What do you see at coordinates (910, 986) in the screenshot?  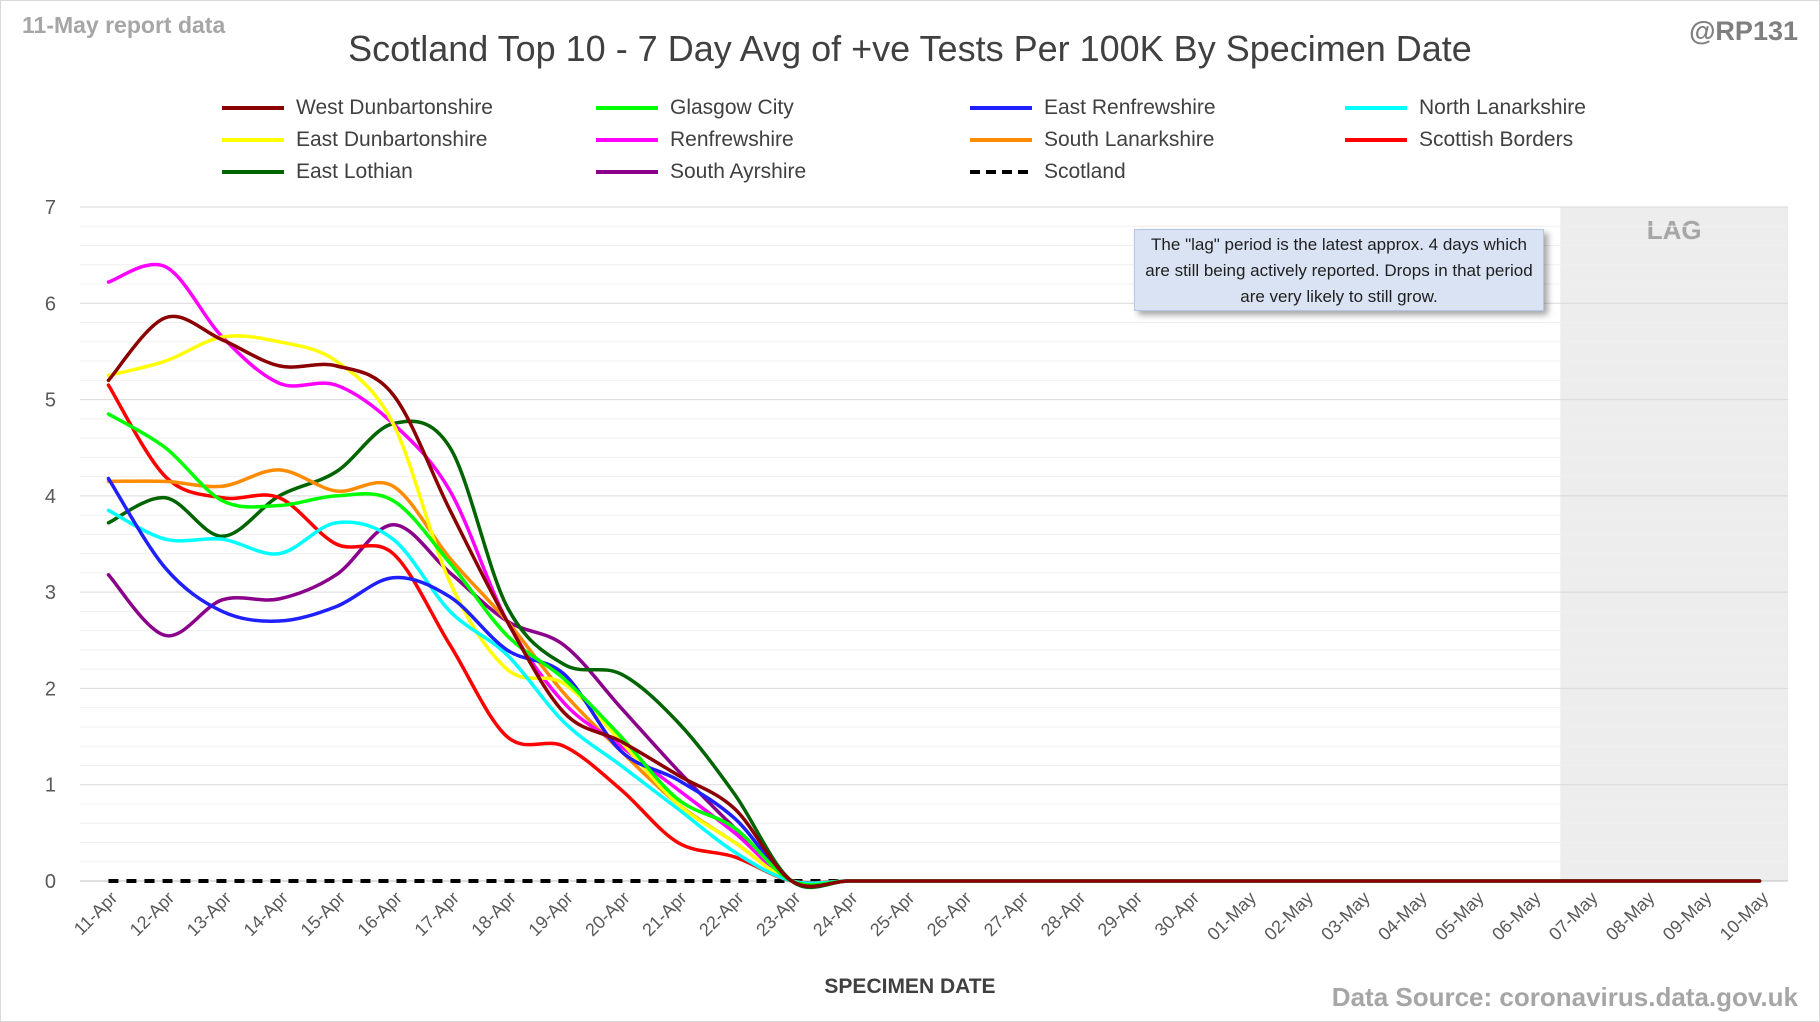 I see `x-axis-label: SPECIMEN DATE` at bounding box center [910, 986].